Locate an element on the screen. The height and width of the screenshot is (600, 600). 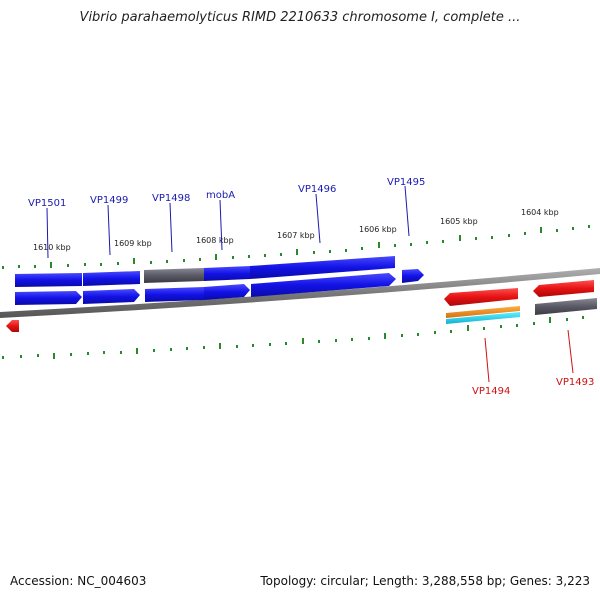
tick-label-1608: 1608 kbp is located at coordinates (215, 240).